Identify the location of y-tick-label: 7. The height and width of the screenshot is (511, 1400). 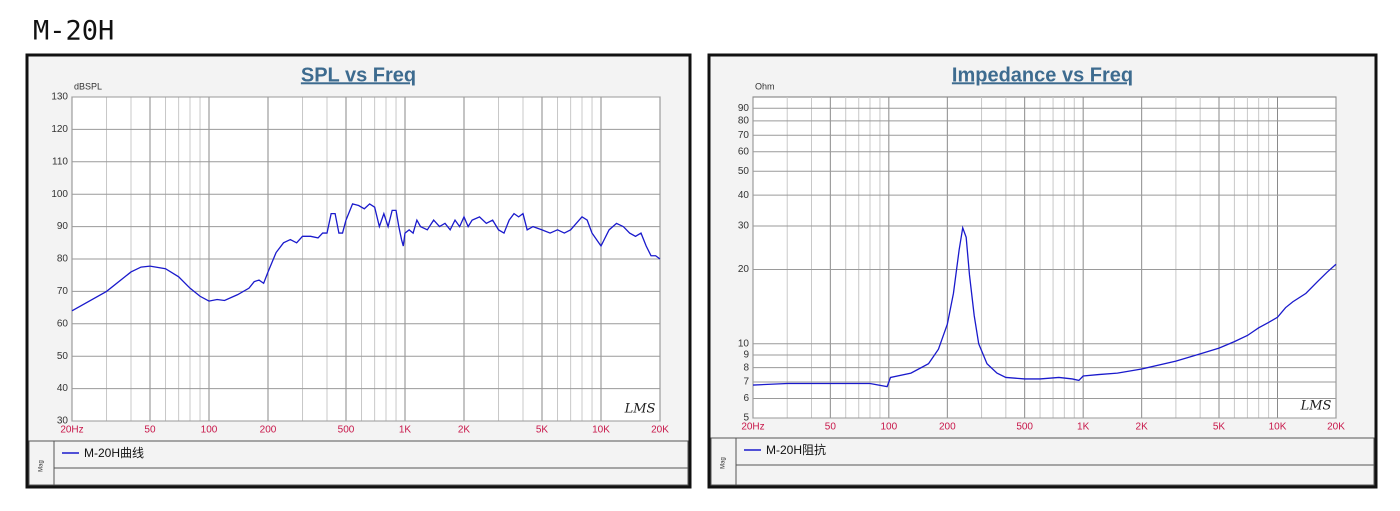
(746, 382).